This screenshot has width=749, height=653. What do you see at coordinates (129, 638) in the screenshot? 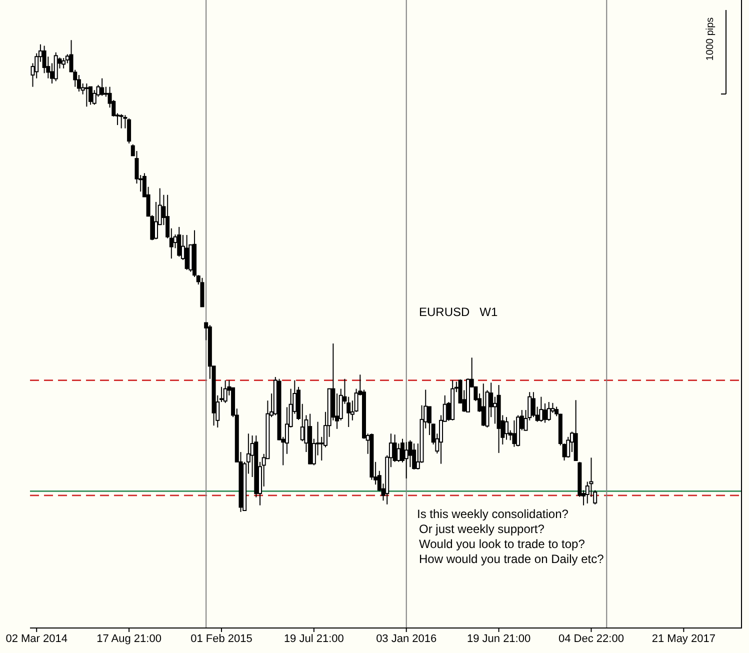
I see `x-tick-label: 17 Aug 21:00` at bounding box center [129, 638].